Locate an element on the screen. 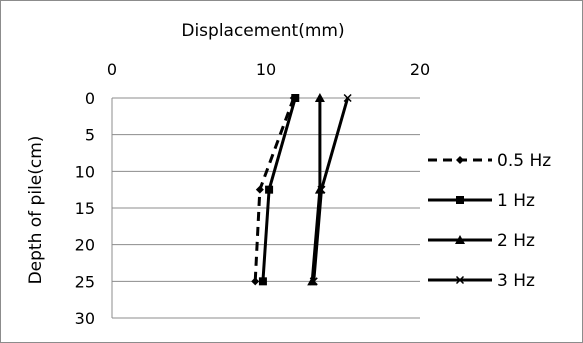 This screenshot has height=343, width=583. legend-label-1: 1 Hz is located at coordinates (516, 201).